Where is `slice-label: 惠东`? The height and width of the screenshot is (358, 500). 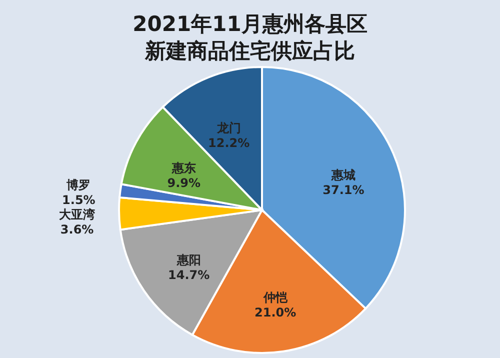
slice-label: 惠东 is located at coordinates (183, 168).